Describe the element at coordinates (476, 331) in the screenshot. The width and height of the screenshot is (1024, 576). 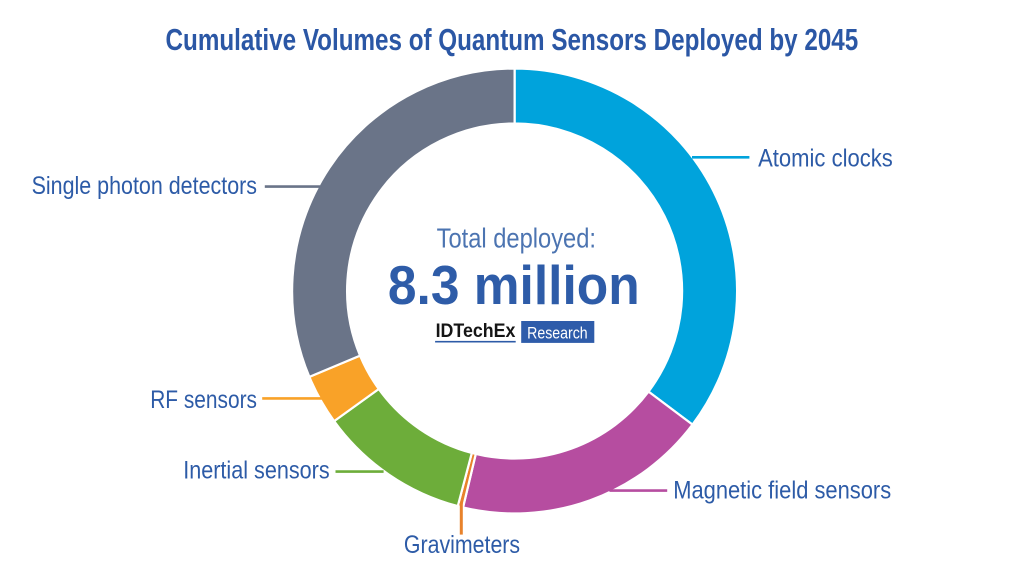
I see `svg-text: IDTechEx` at that location.